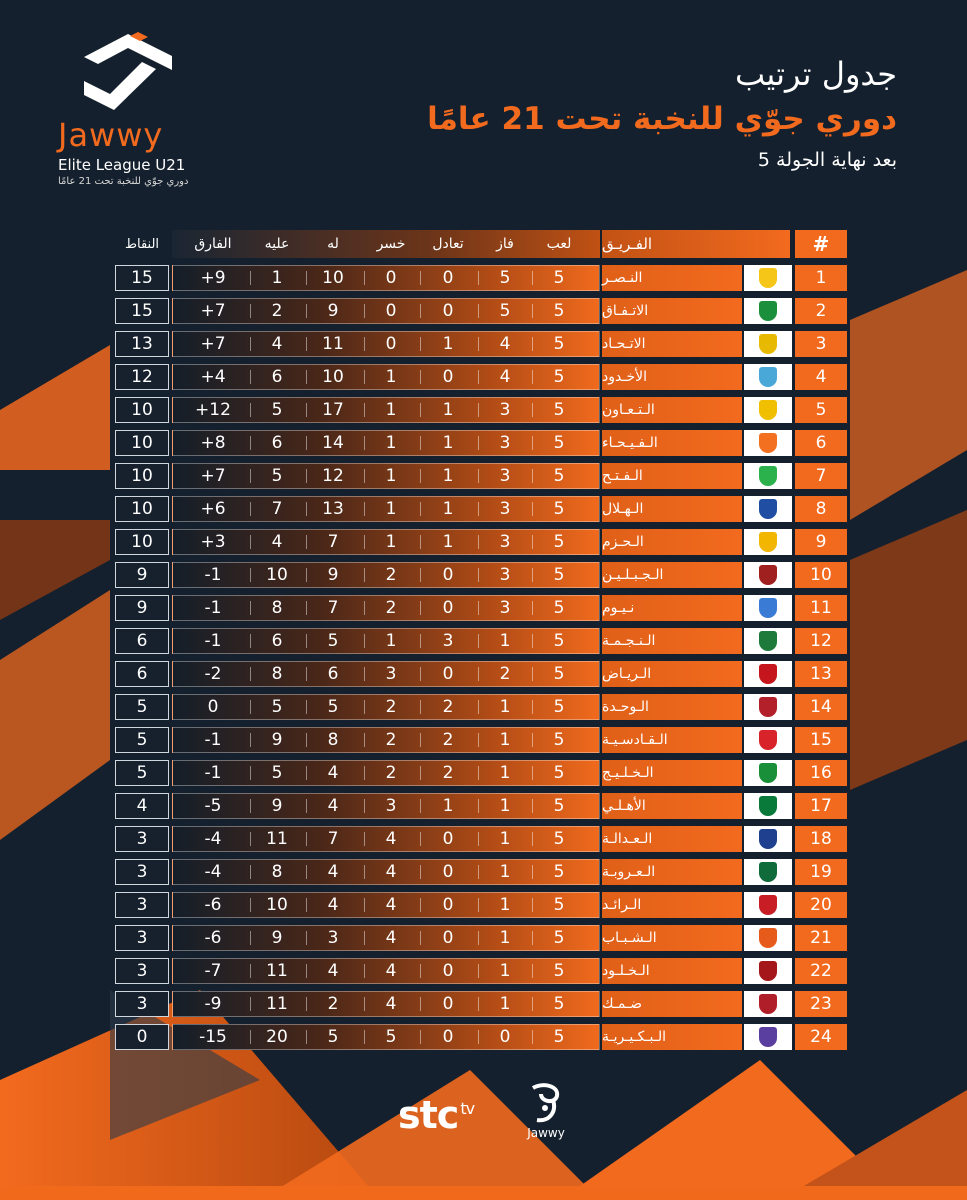 Image resolution: width=967 pixels, height=1200 pixels. I want to click on row-rank: 21, so click(821, 938).